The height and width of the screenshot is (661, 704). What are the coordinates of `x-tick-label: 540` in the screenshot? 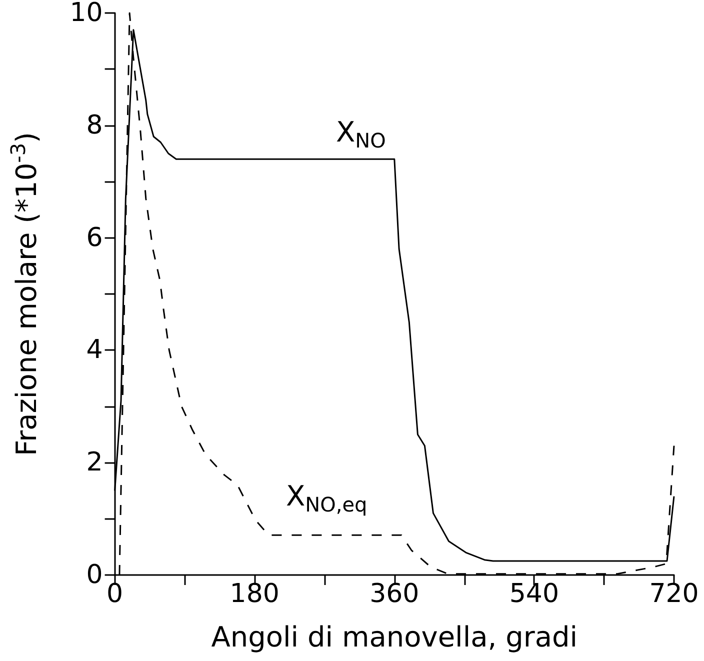 It's located at (534, 594).